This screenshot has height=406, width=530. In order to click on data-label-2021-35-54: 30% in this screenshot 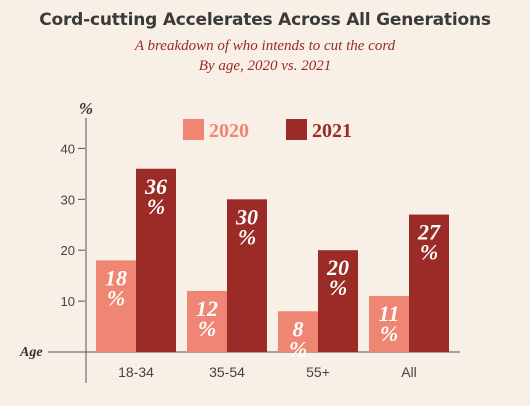, I will do `click(246, 226)`.